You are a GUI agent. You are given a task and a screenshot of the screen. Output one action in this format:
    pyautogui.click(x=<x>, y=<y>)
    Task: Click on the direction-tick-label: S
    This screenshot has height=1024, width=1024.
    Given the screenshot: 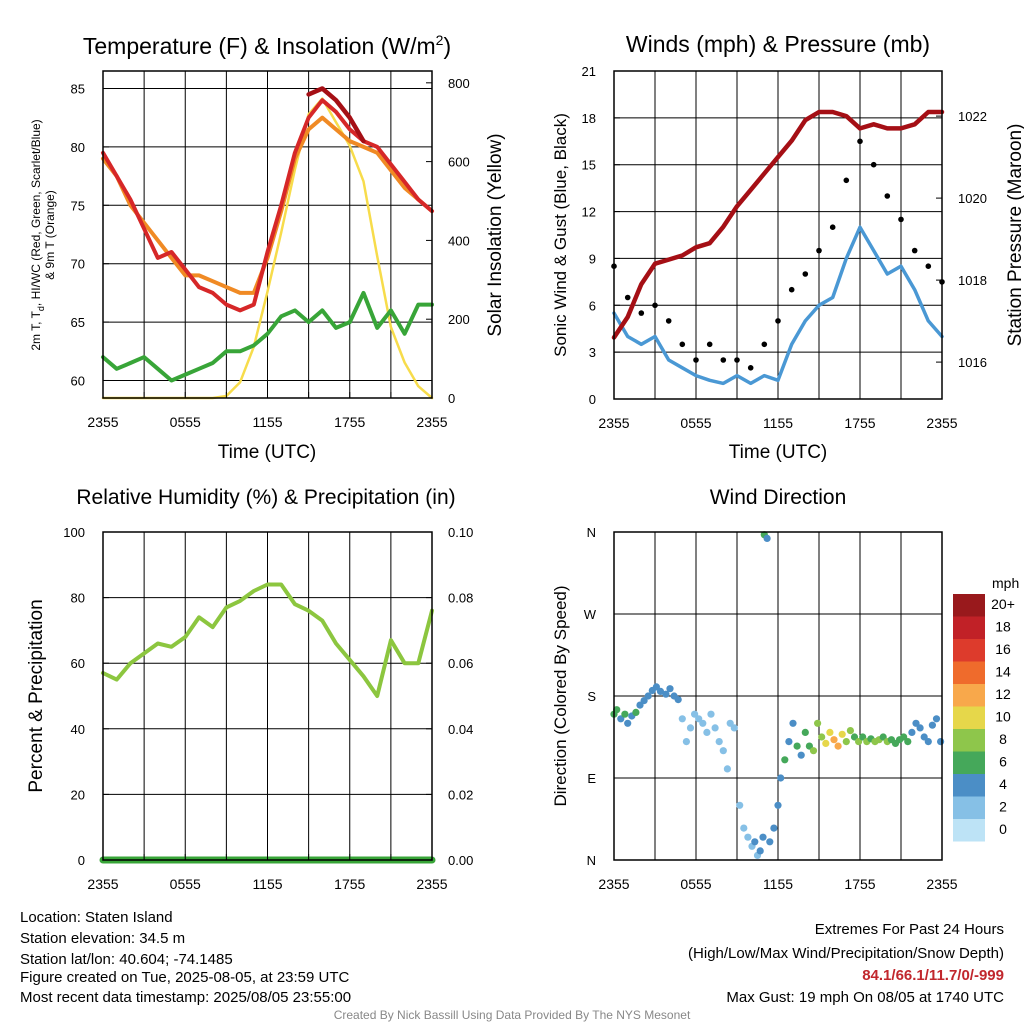 What is the action you would take?
    pyautogui.click(x=591, y=696)
    